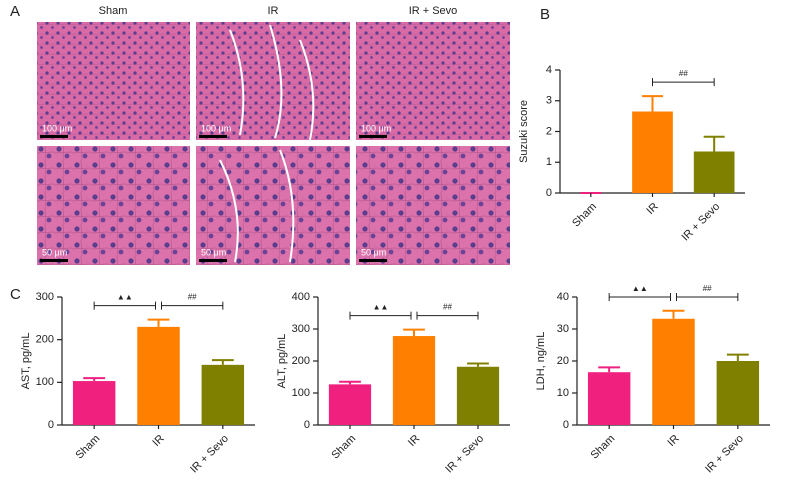  I want to click on panel-label: C, so click(15, 294).